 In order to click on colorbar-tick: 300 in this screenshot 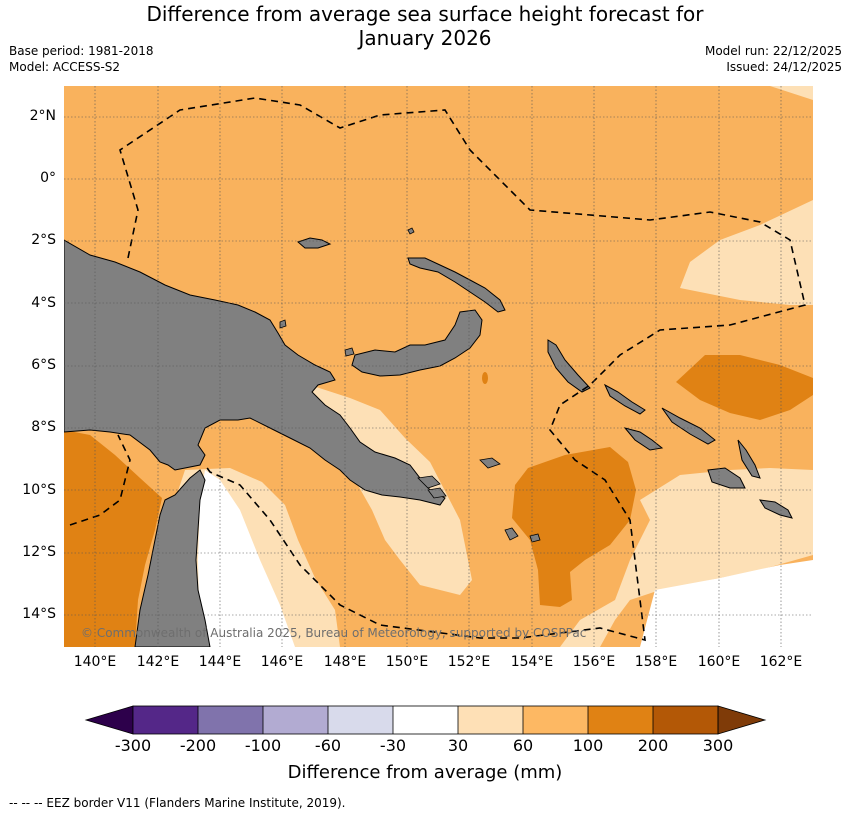, I will do `click(718, 745)`.